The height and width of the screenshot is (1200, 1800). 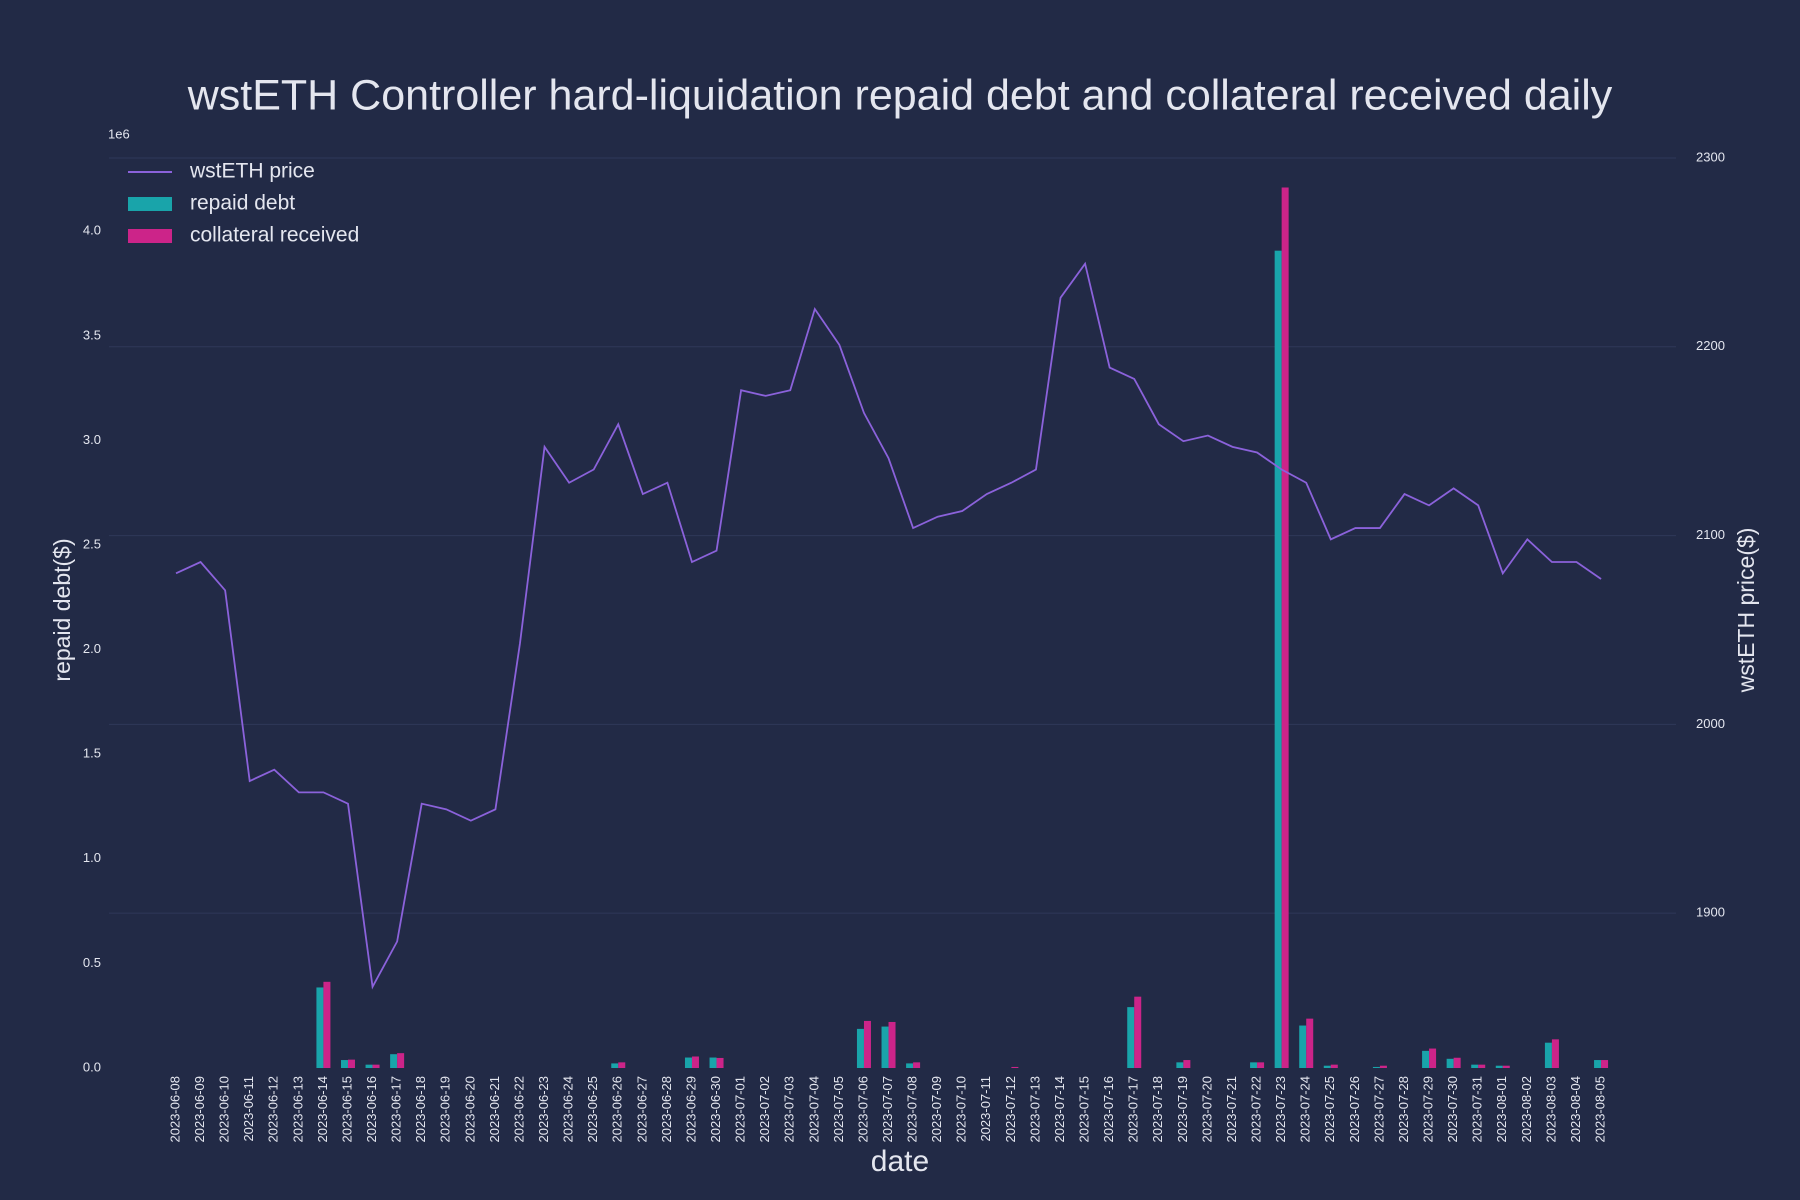 What do you see at coordinates (740, 1109) in the screenshot?
I see `x-tick-label: 2023-07-01` at bounding box center [740, 1109].